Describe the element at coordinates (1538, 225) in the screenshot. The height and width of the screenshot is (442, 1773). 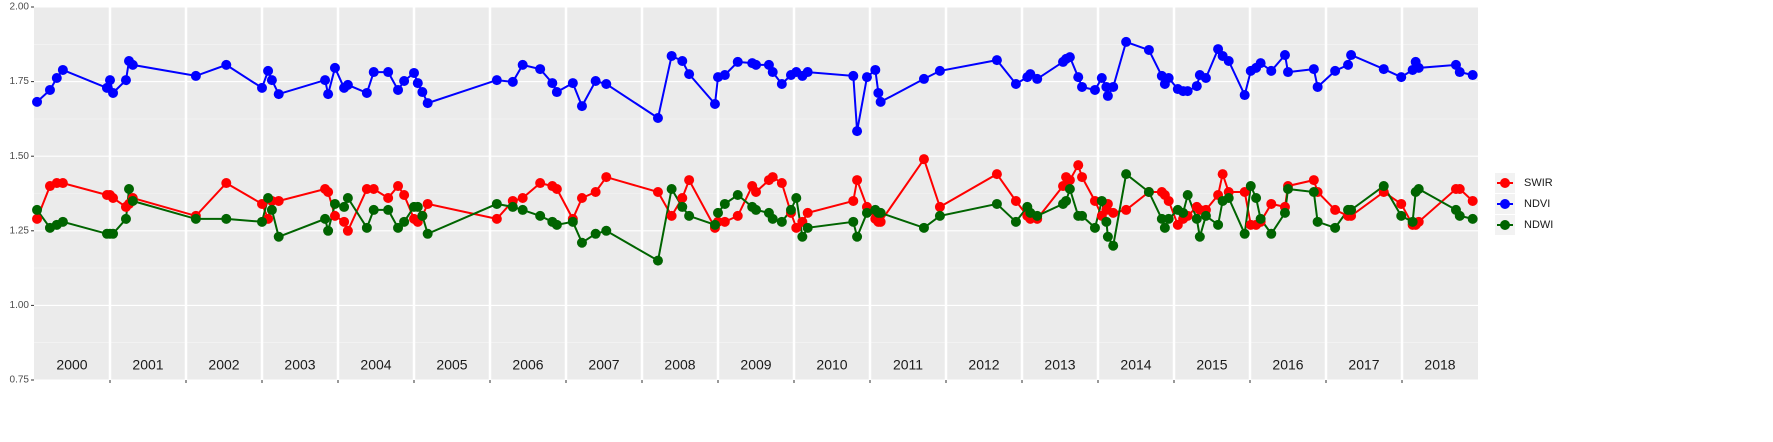
I see `legend-label: NDWI` at that location.